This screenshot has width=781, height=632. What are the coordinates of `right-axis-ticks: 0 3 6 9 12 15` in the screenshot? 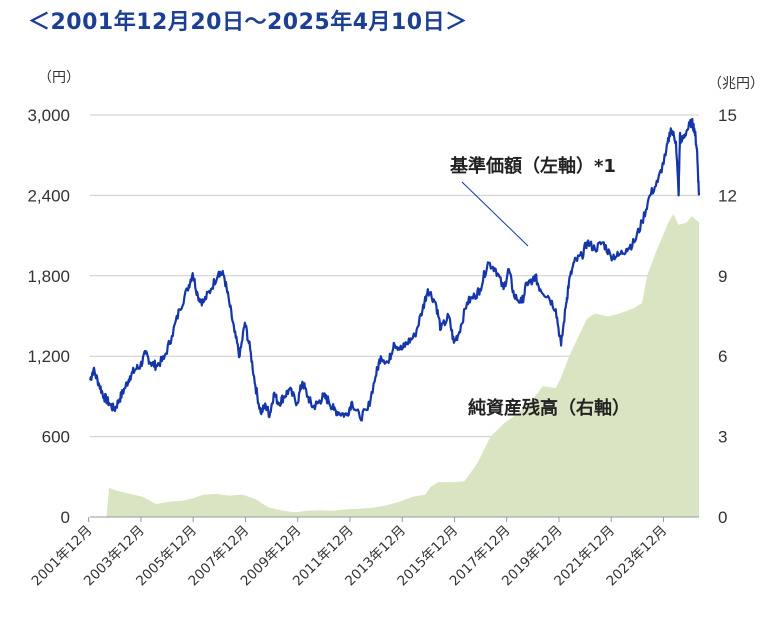 It's located at (727, 316).